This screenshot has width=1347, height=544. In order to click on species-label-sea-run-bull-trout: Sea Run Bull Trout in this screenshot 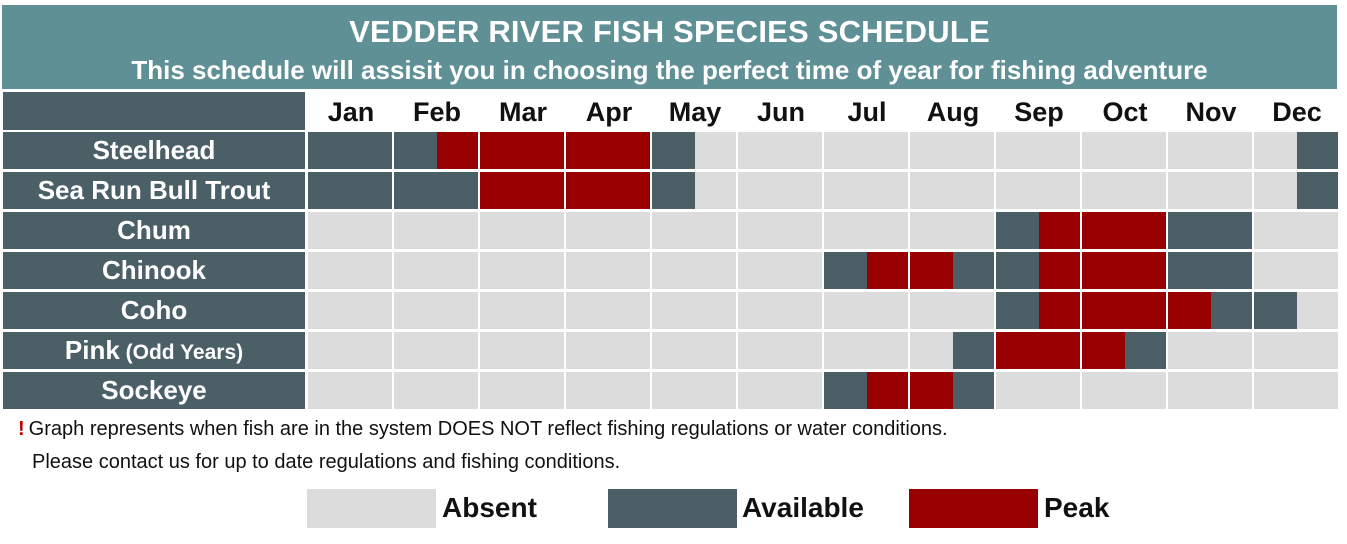, I will do `click(154, 190)`.